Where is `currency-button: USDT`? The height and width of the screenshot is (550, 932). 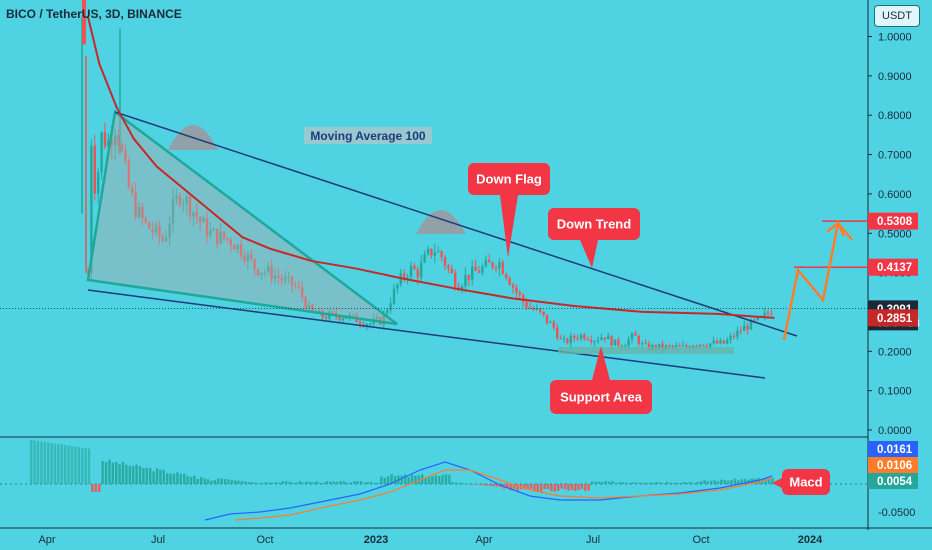 currency-button: USDT is located at coordinates (897, 16).